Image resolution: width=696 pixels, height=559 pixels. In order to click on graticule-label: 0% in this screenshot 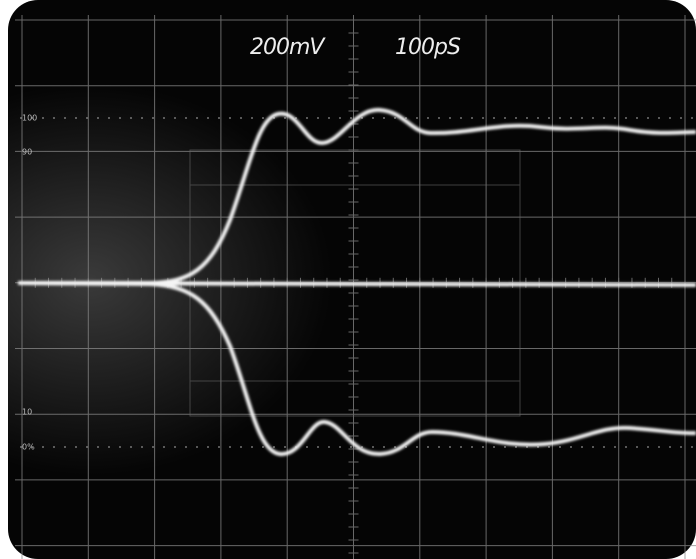, I will do `click(28, 447)`.